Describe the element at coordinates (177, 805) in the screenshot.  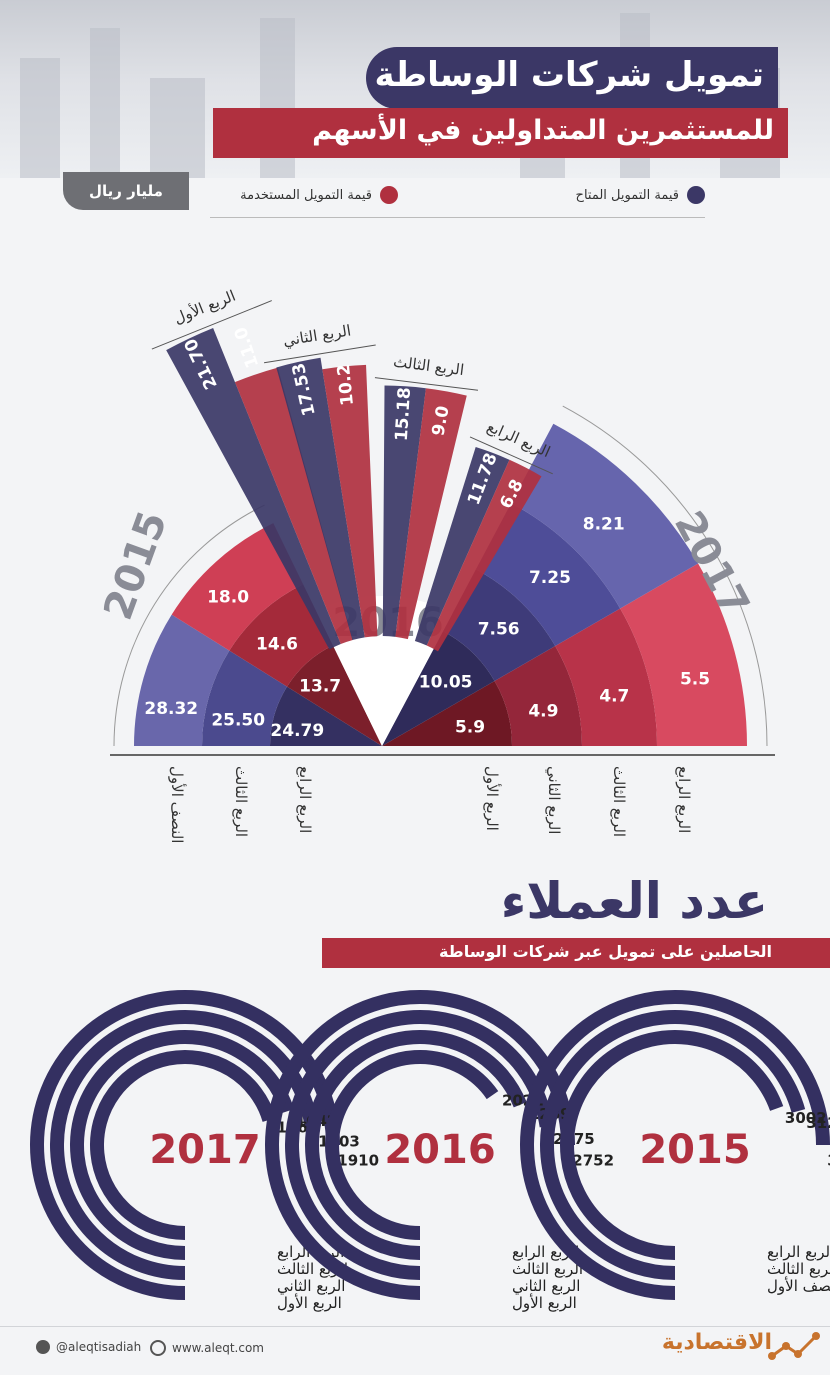
I see `ring-label-2015: النصف الأول` at that location.